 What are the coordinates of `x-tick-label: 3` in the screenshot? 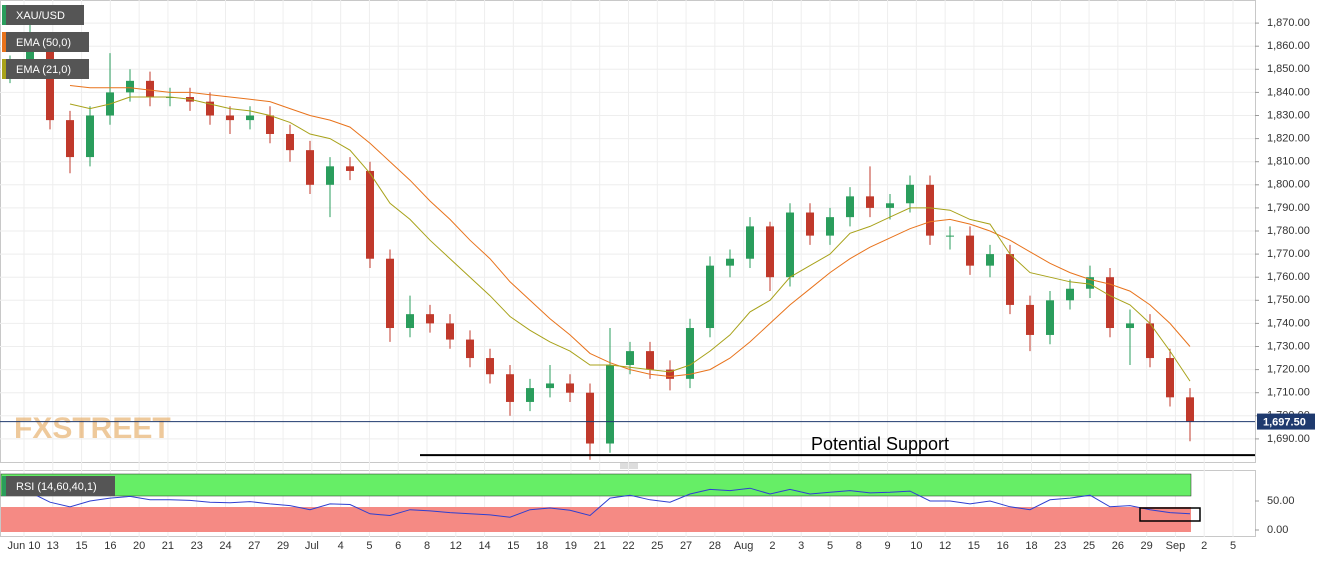 It's located at (801, 546).